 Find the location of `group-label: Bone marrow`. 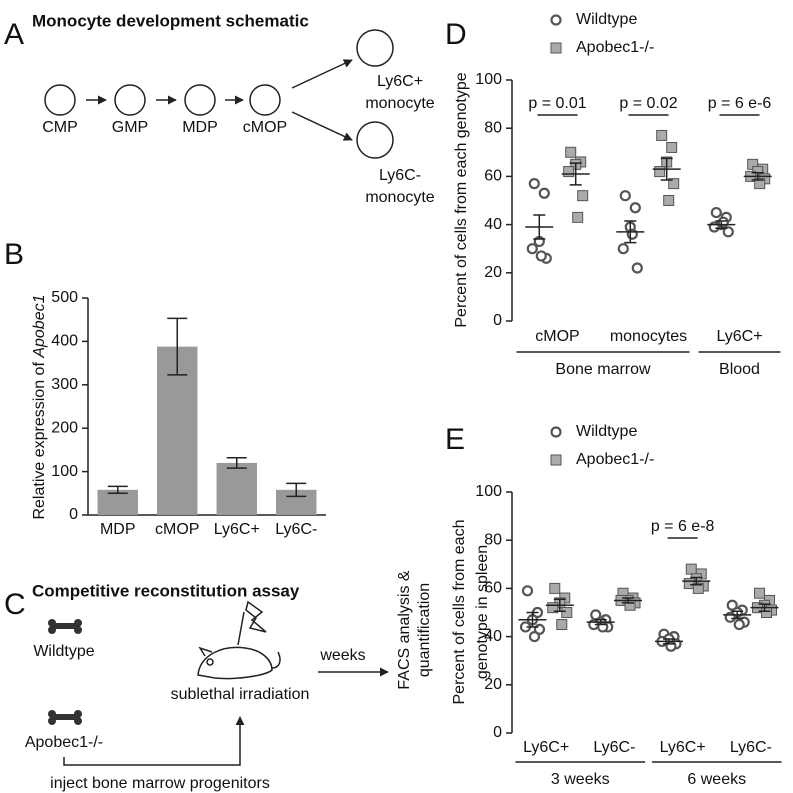

group-label: Bone marrow is located at coordinates (603, 369).